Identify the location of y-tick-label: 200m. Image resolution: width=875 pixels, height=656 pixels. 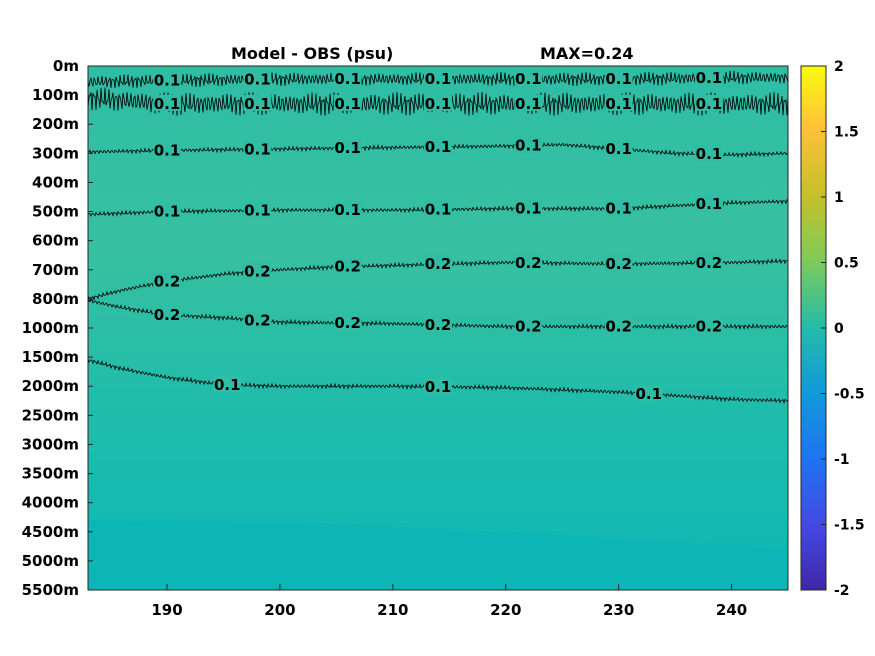
(55, 124).